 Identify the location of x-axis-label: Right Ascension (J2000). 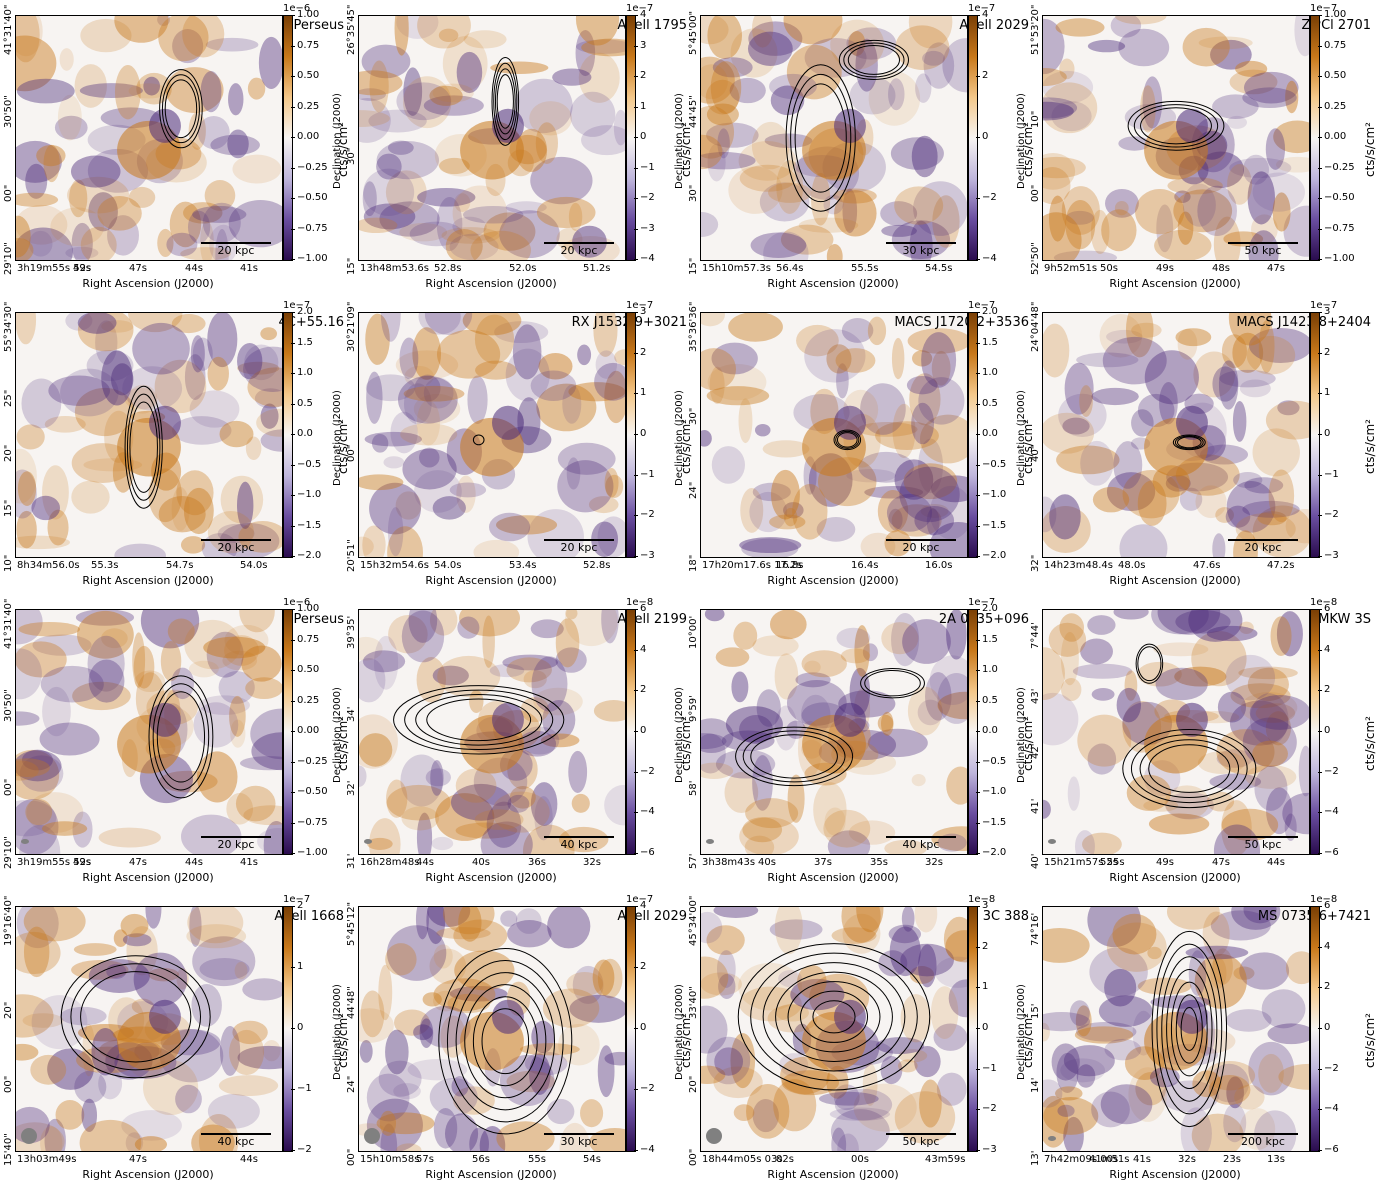
(833, 283).